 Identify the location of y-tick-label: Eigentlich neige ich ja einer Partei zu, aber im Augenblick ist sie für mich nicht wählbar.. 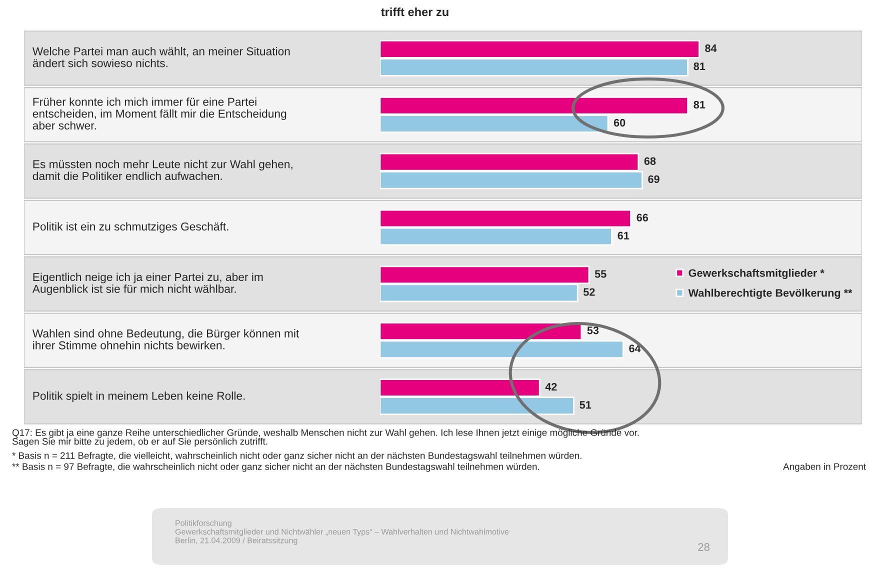
(147, 284).